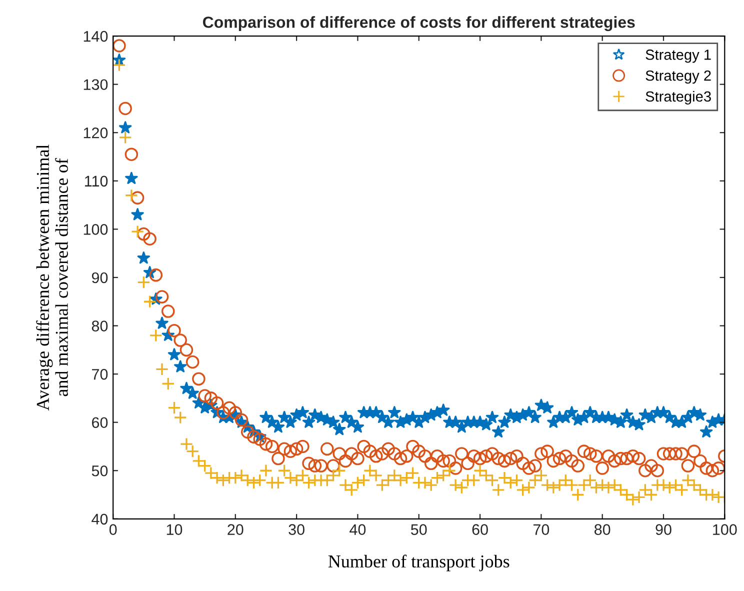 This screenshot has width=744, height=591. Describe the element at coordinates (96, 229) in the screenshot. I see `y-tick-label: 100` at that location.